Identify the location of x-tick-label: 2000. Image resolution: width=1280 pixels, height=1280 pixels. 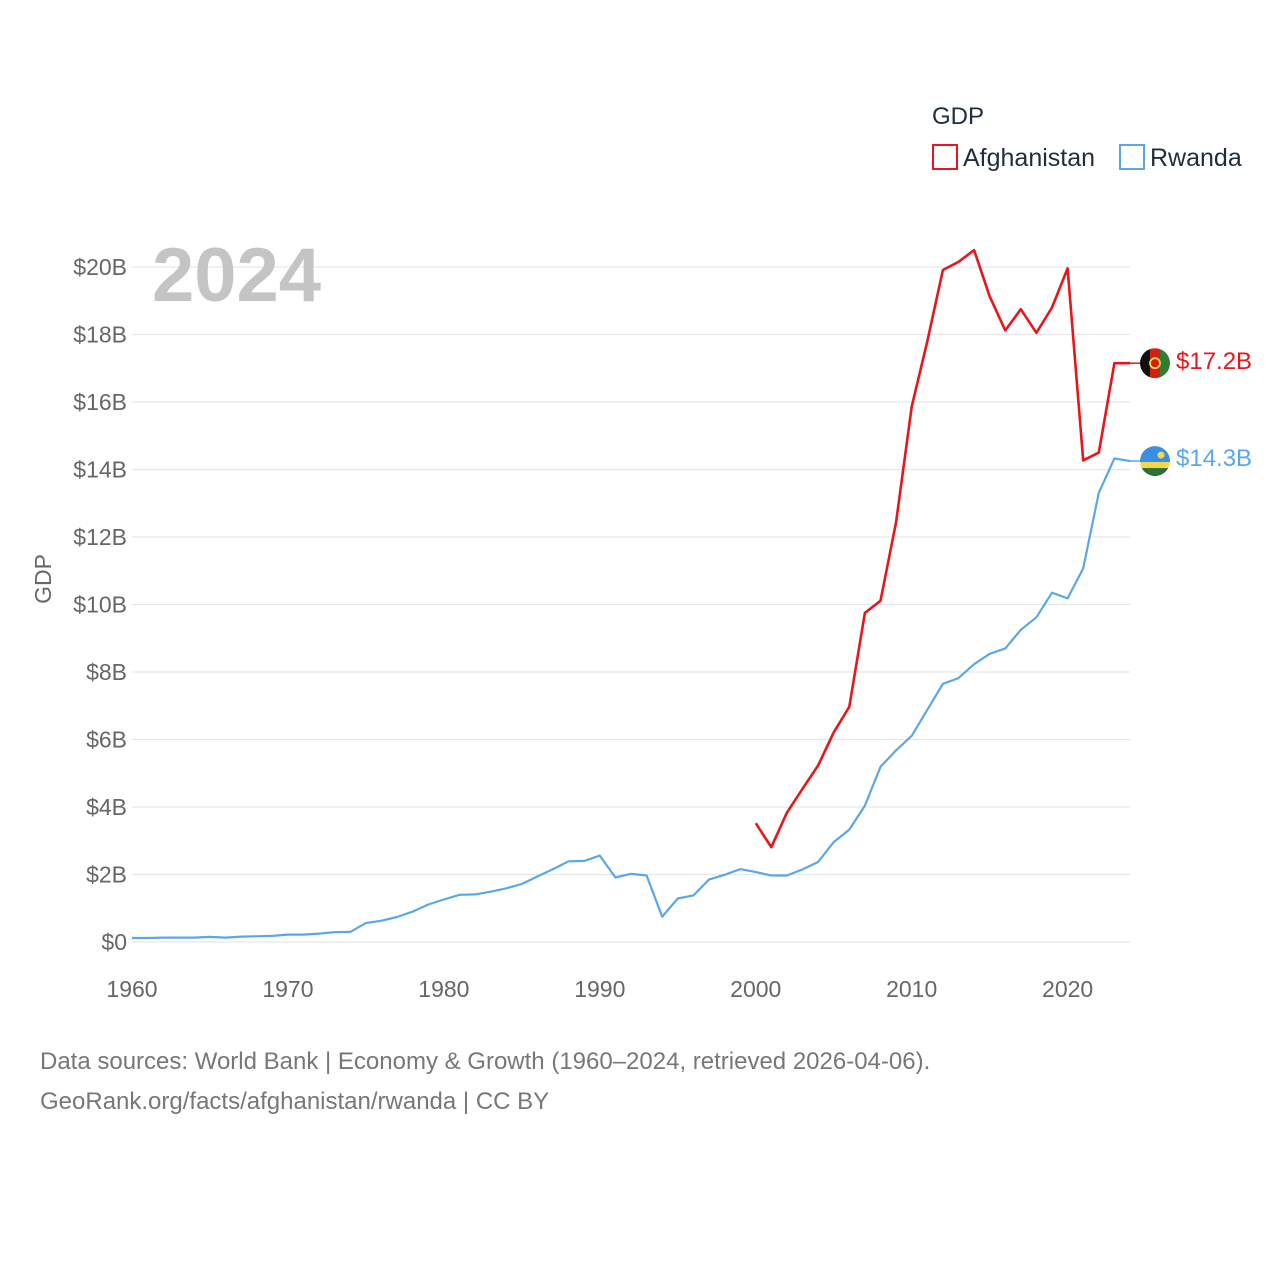
(755, 989).